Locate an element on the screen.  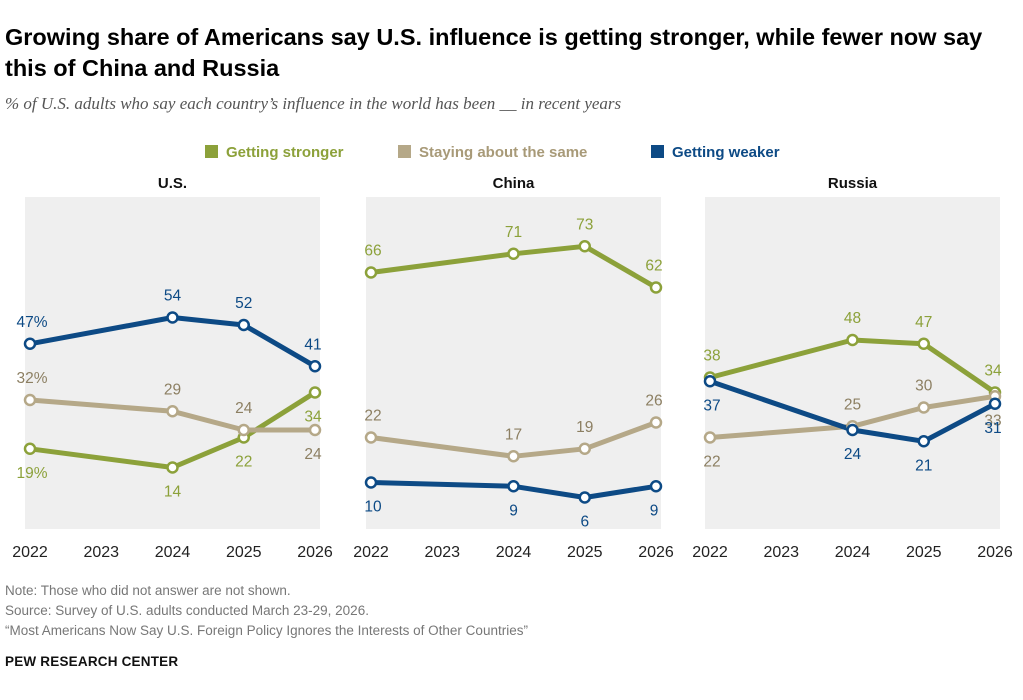
data-label-stronger: 62 is located at coordinates (653, 266).